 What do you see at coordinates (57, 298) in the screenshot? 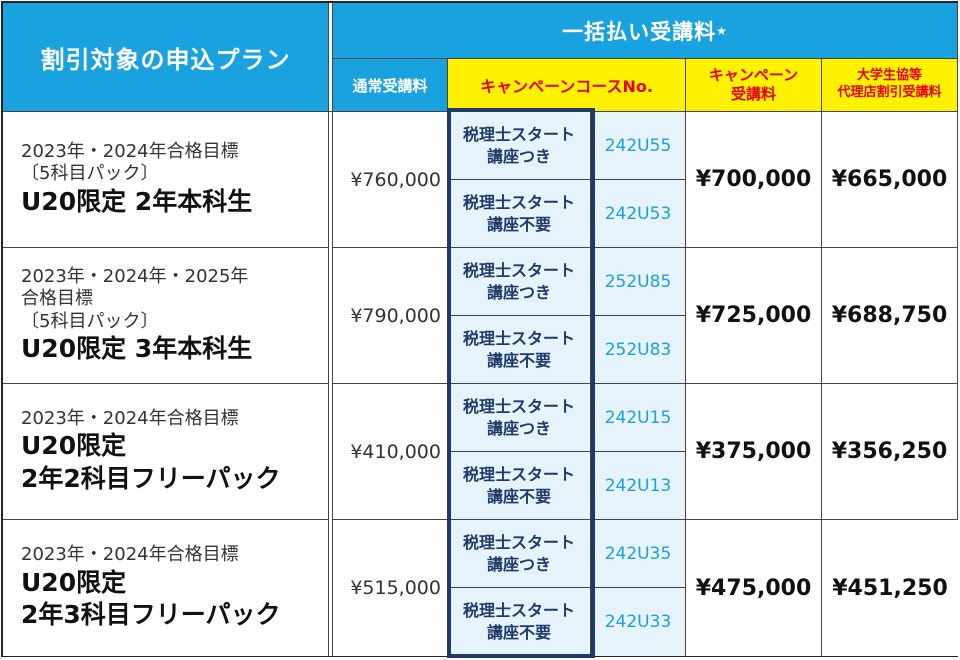
I see `plan-line: 合格目標` at bounding box center [57, 298].